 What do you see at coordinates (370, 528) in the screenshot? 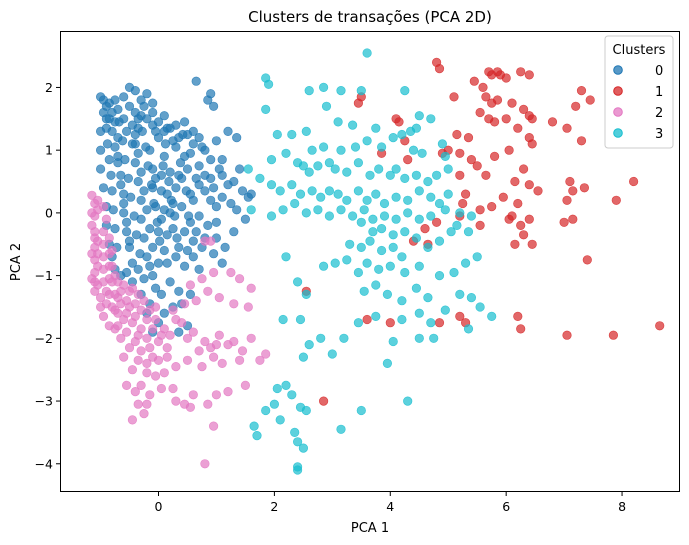
I see `x-axis-label: PCA 1` at bounding box center [370, 528].